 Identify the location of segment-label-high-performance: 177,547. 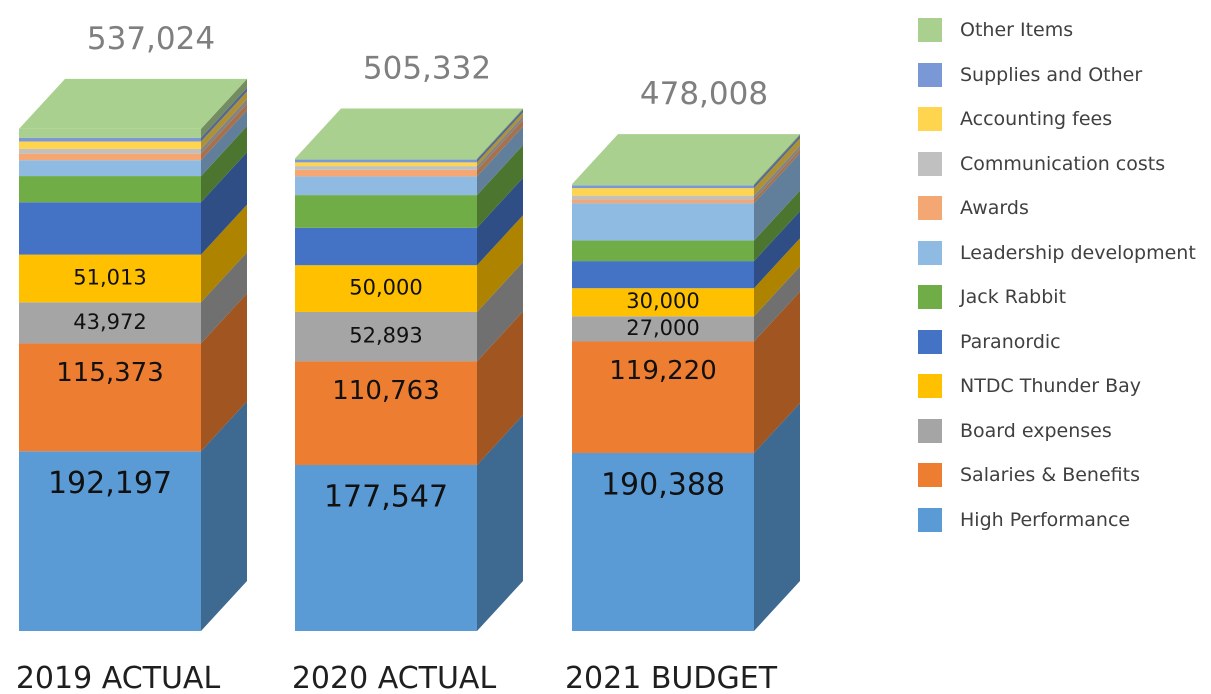
(386, 496).